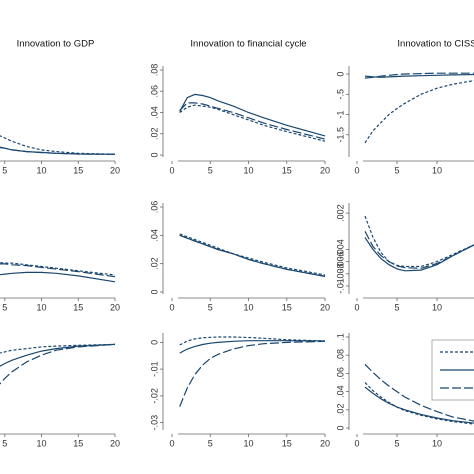  What do you see at coordinates (340, 115) in the screenshot?
I see `y-tick-label: -1` at bounding box center [340, 115].